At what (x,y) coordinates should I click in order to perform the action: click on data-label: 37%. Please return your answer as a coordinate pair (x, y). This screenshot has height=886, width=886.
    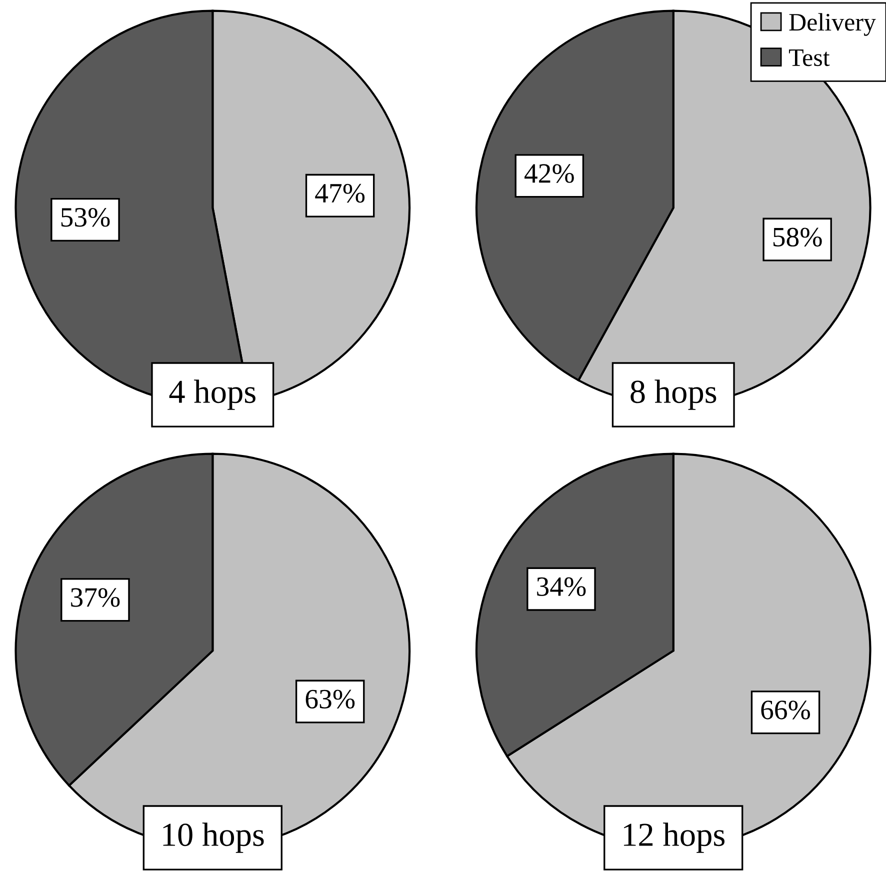
    Looking at the image, I should click on (95, 597).